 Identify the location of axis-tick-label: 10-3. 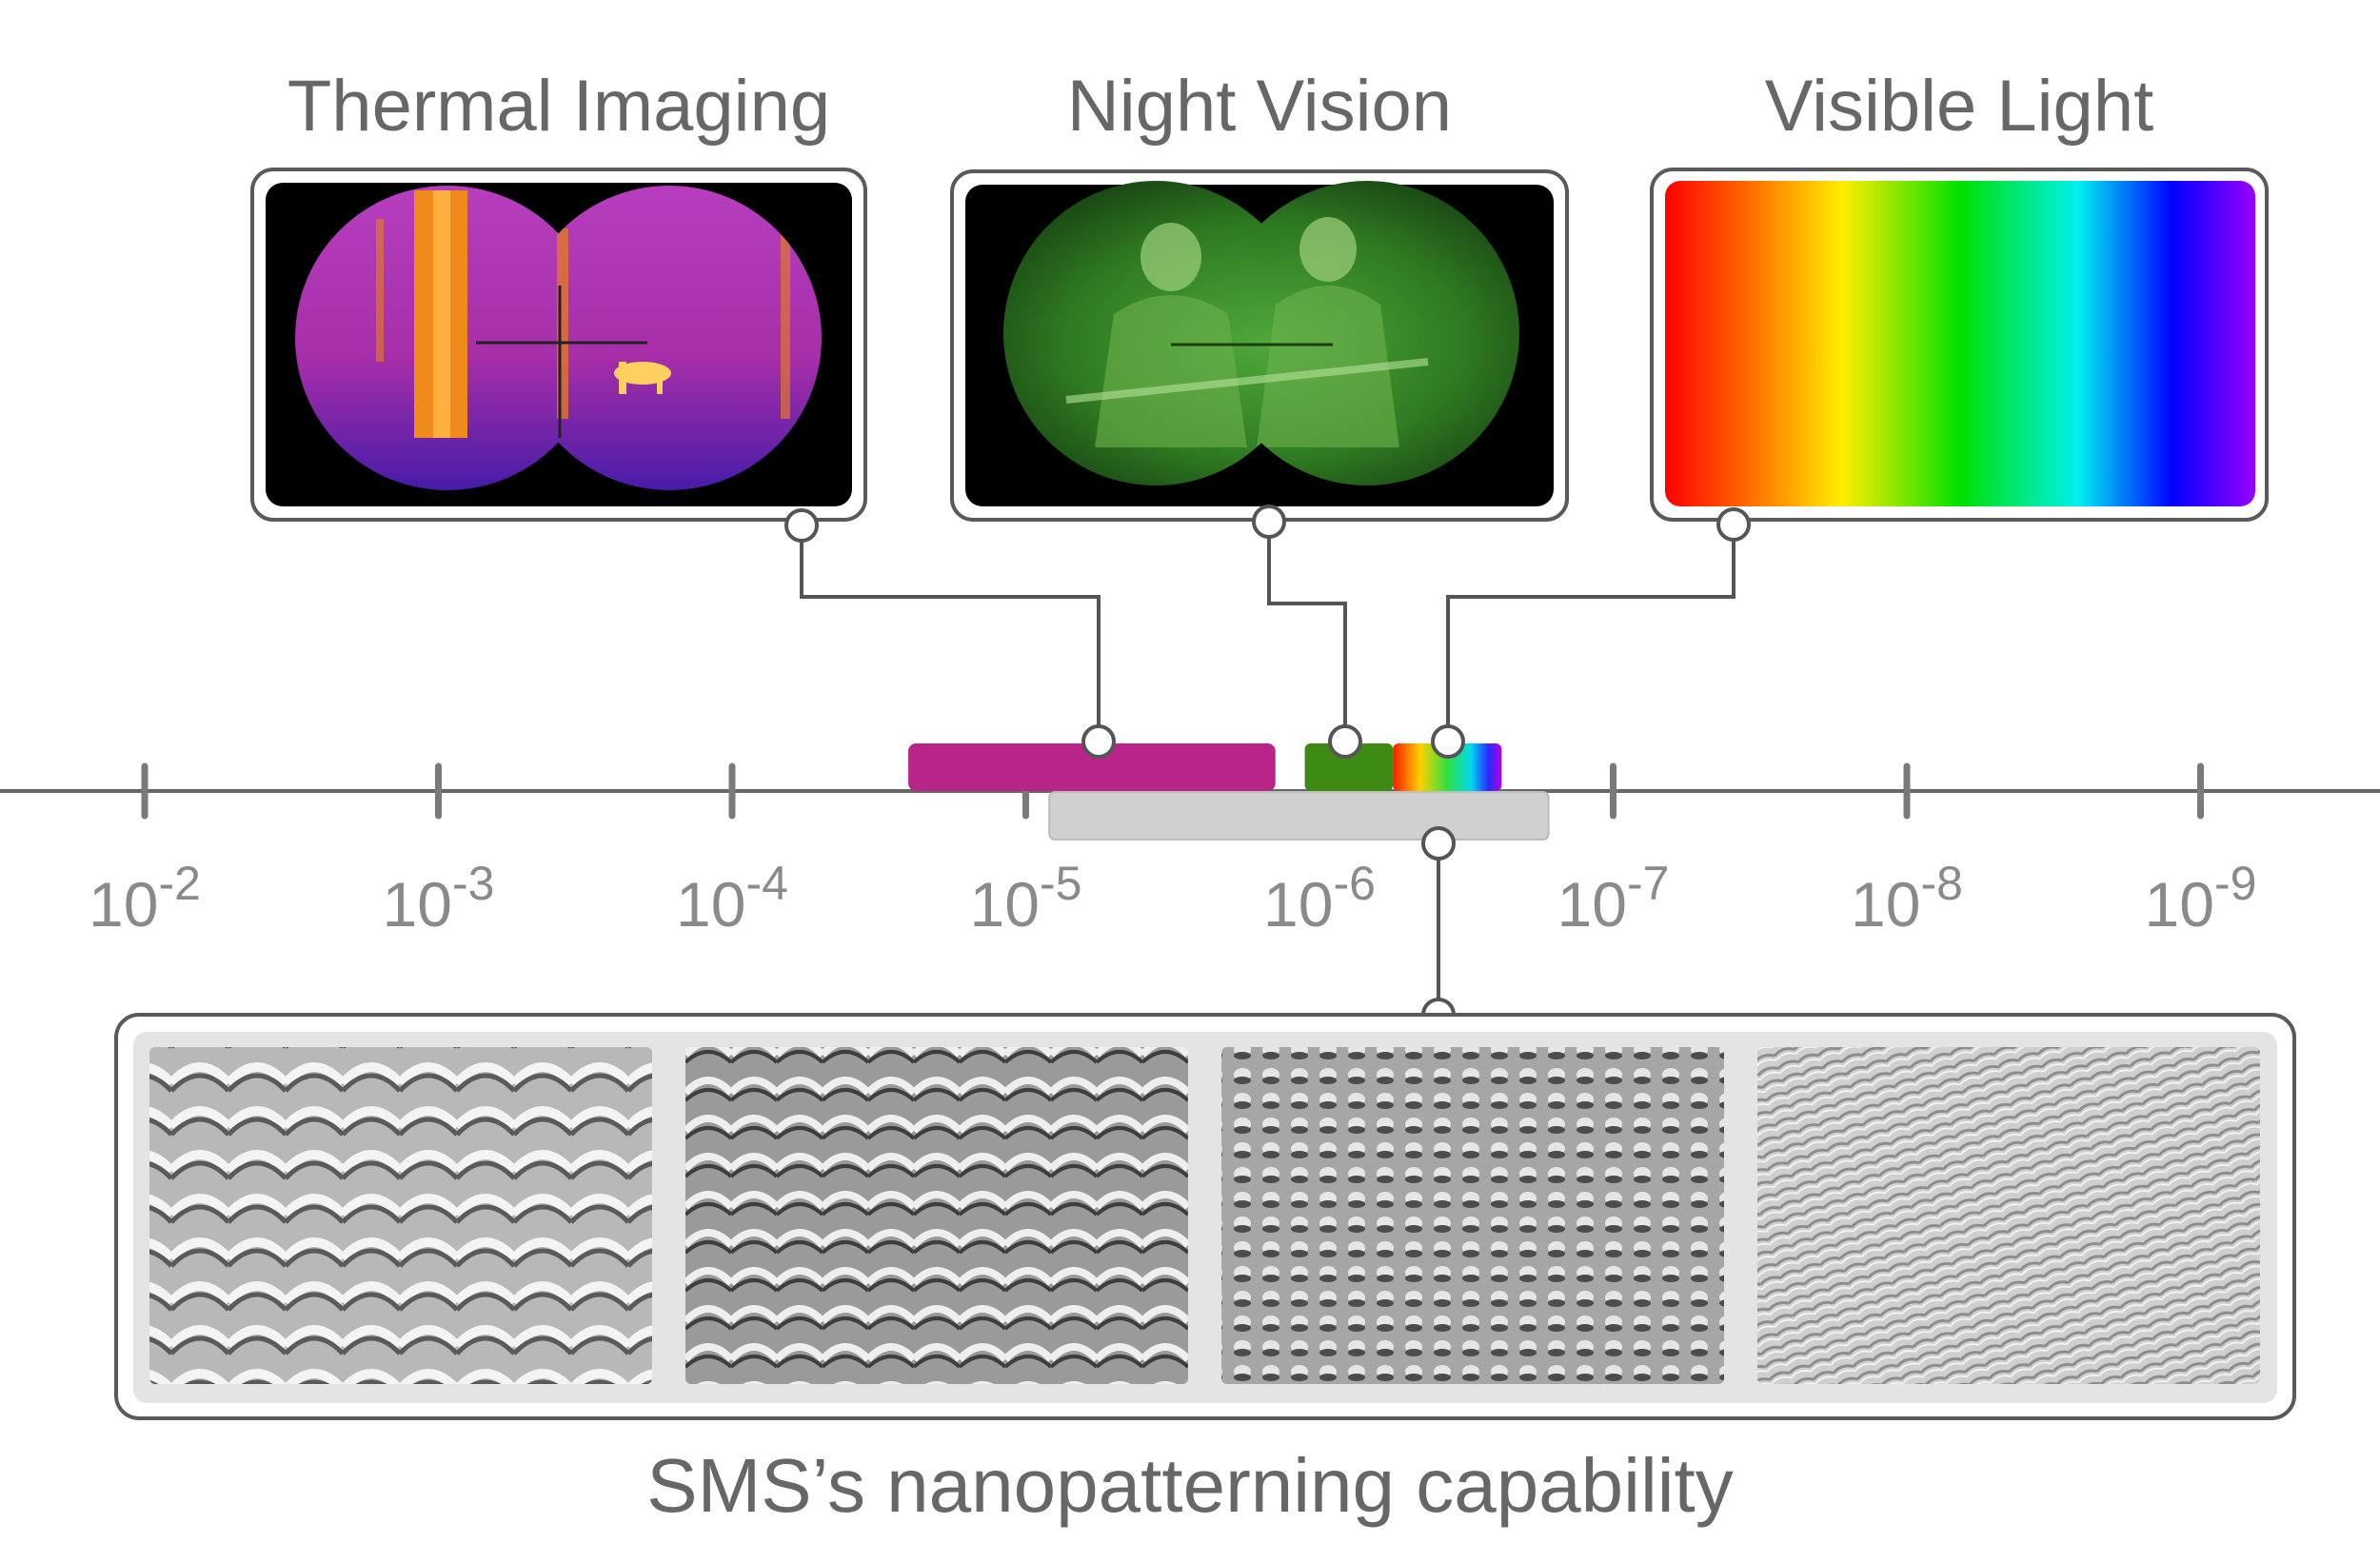
(439, 900).